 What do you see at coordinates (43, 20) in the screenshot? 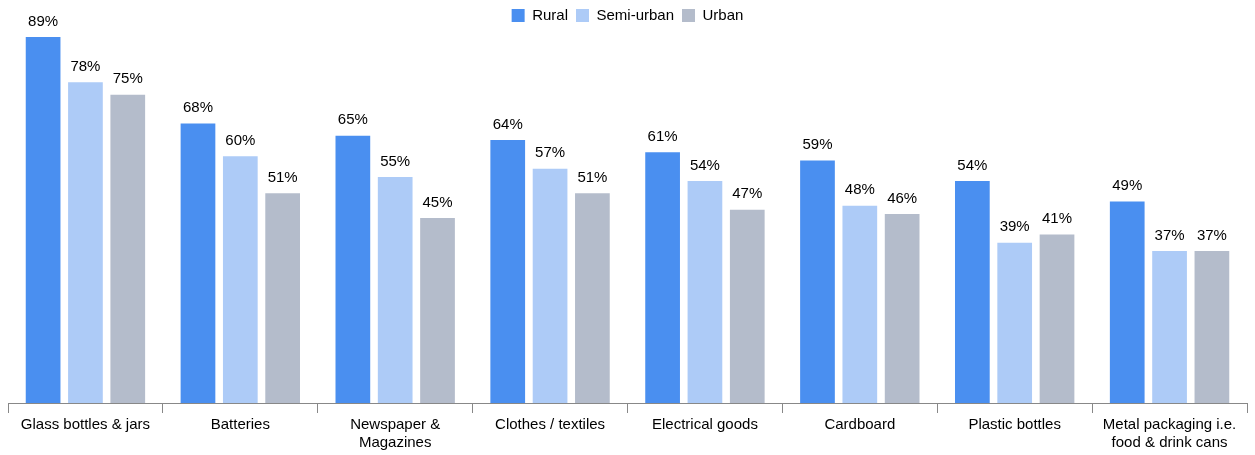
I see `data-label: 89%` at bounding box center [43, 20].